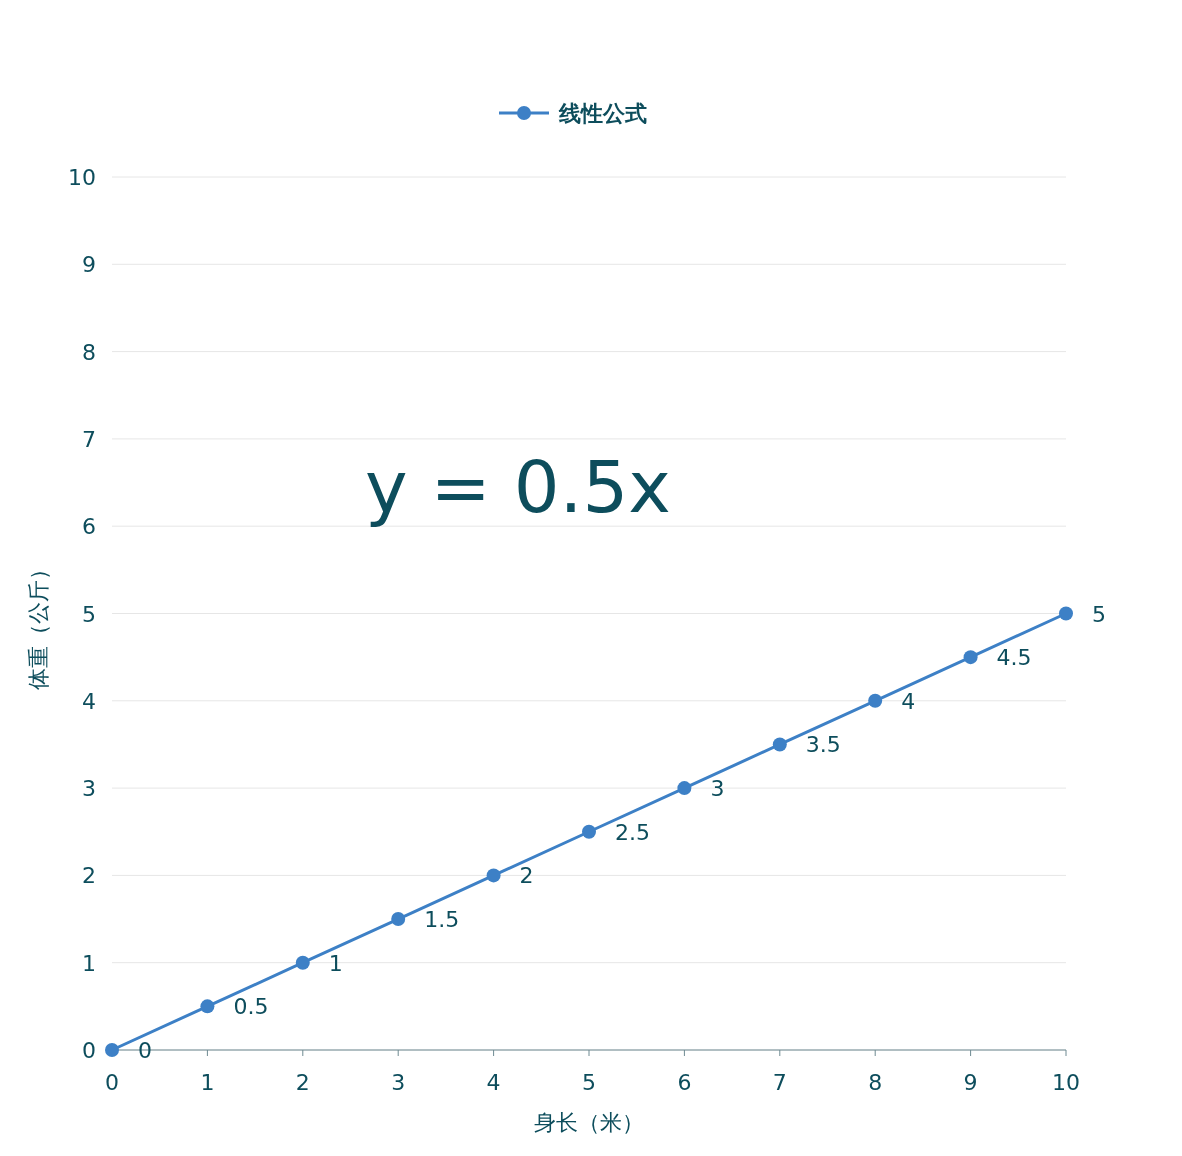 This screenshot has width=1182, height=1156. What do you see at coordinates (302, 1082) in the screenshot?
I see `x-tick-label: 2` at bounding box center [302, 1082].